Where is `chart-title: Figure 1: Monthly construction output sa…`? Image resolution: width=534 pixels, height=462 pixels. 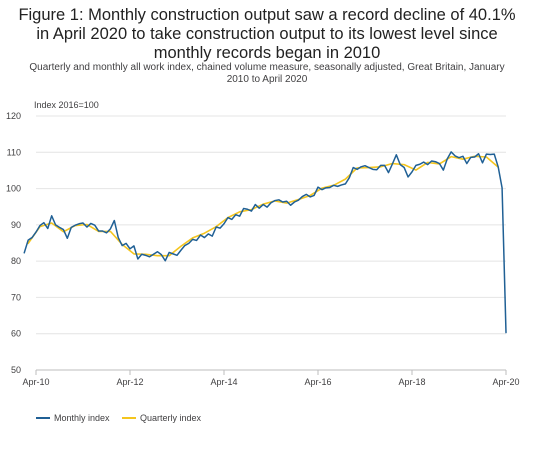
chart-title: Figure 1: Monthly construction output sa… is located at coordinates (267, 34).